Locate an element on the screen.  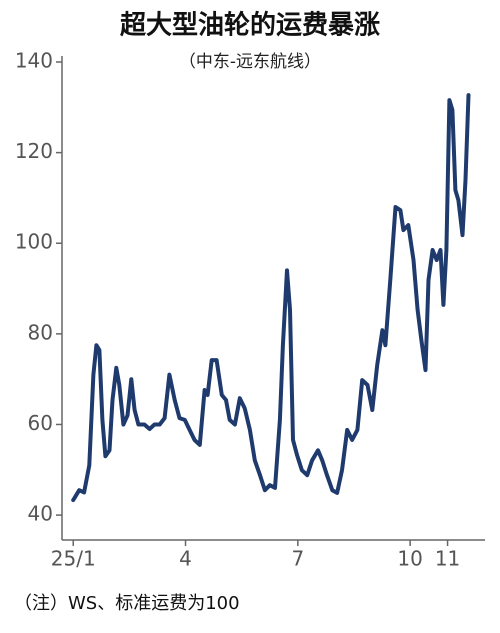
x-tick-label: 7 is located at coordinates (297, 559).